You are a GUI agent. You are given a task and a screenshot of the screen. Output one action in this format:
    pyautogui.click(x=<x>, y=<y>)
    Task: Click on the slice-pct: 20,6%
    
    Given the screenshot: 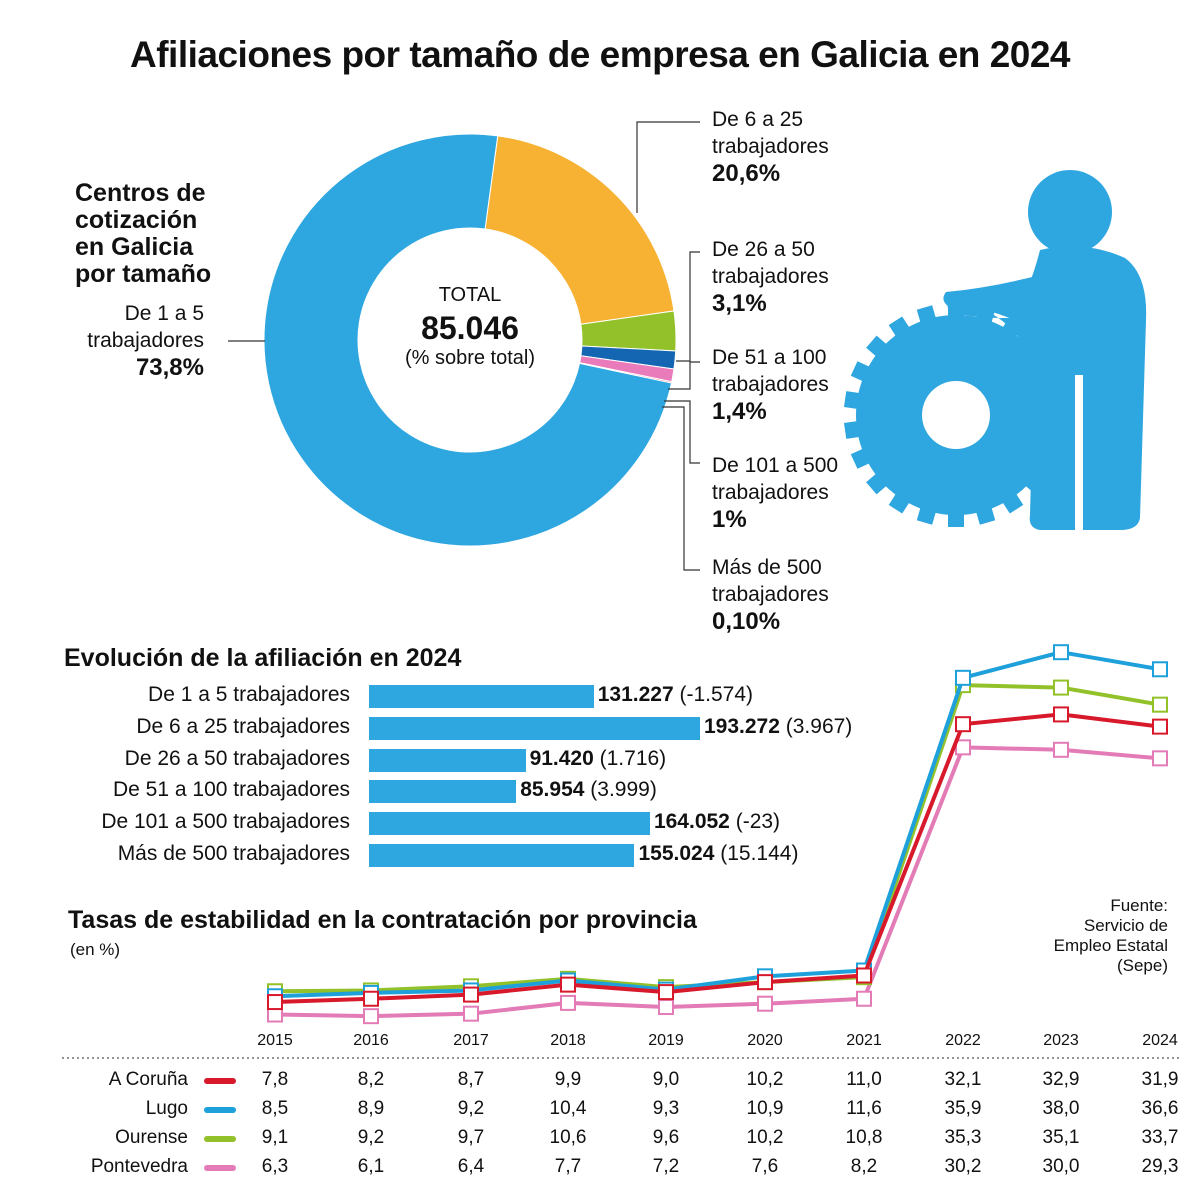 What is the action you would take?
    pyautogui.click(x=746, y=173)
    